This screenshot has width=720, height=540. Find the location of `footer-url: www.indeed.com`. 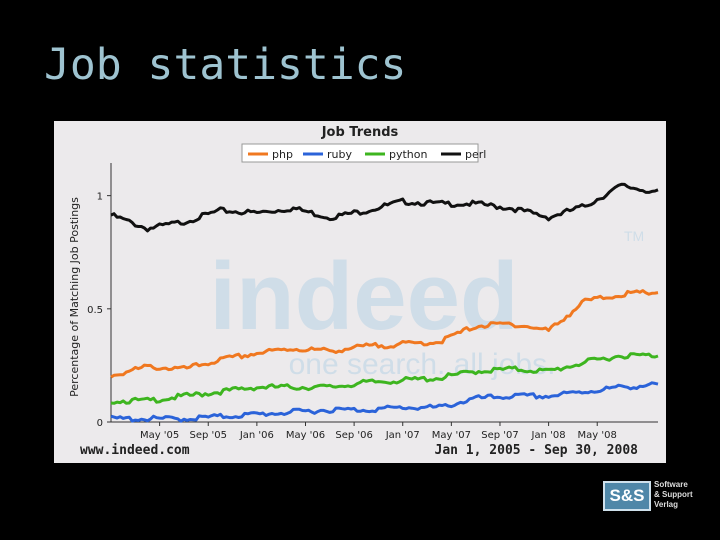

footer-url: www.indeed.com is located at coordinates (135, 450).